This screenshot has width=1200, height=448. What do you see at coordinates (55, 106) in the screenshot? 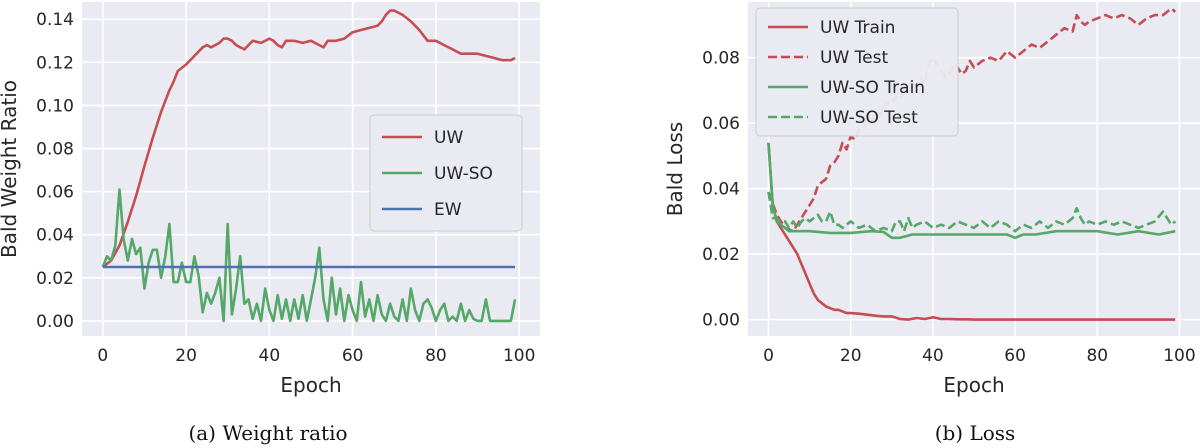
I see `y-tick-label: 0.10` at bounding box center [55, 106].